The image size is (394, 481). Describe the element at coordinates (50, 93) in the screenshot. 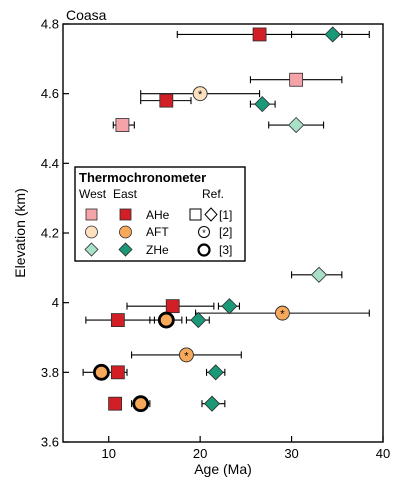

I see `y-tick-label: 4.6` at that location.